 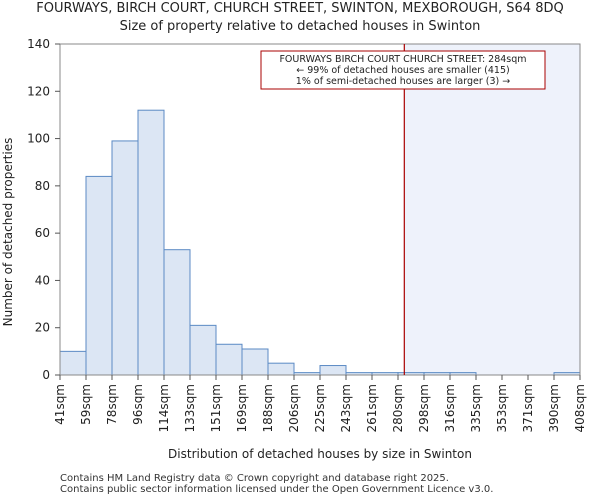 What do you see at coordinates (125, 258) in the screenshot?
I see `bar-78sqm` at bounding box center [125, 258].